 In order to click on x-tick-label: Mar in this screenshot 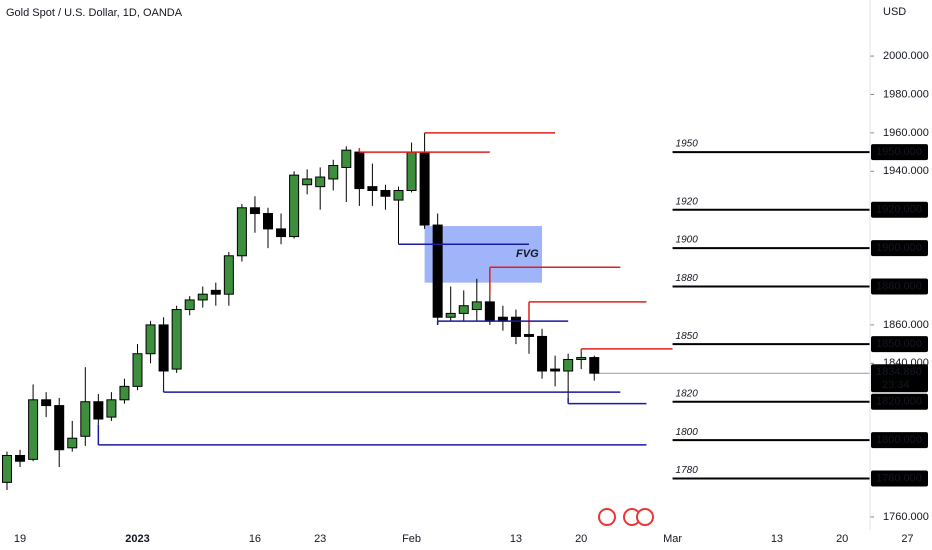, I will do `click(672, 539)`.